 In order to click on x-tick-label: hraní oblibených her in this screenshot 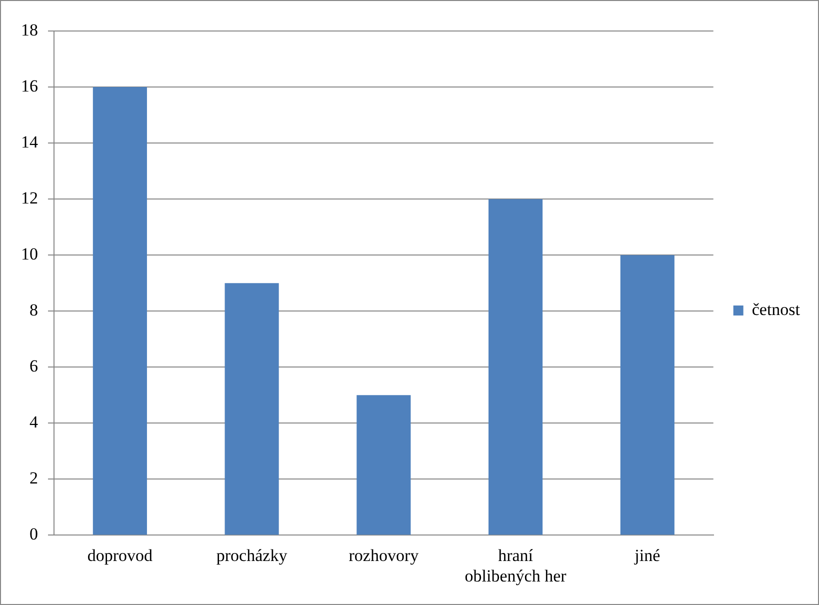, I will do `click(515, 566)`.